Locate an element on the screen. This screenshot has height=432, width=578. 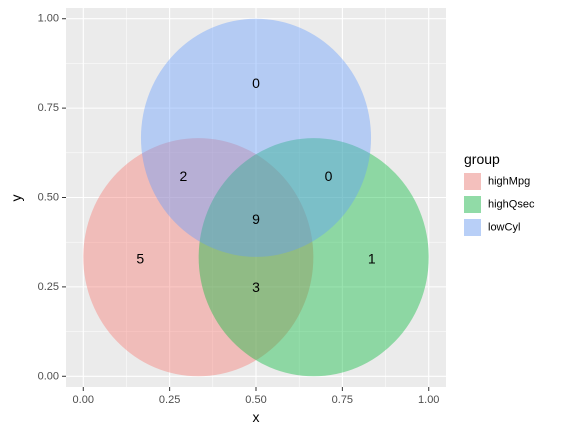
y-tick-label: 0.25 is located at coordinates (48, 287).